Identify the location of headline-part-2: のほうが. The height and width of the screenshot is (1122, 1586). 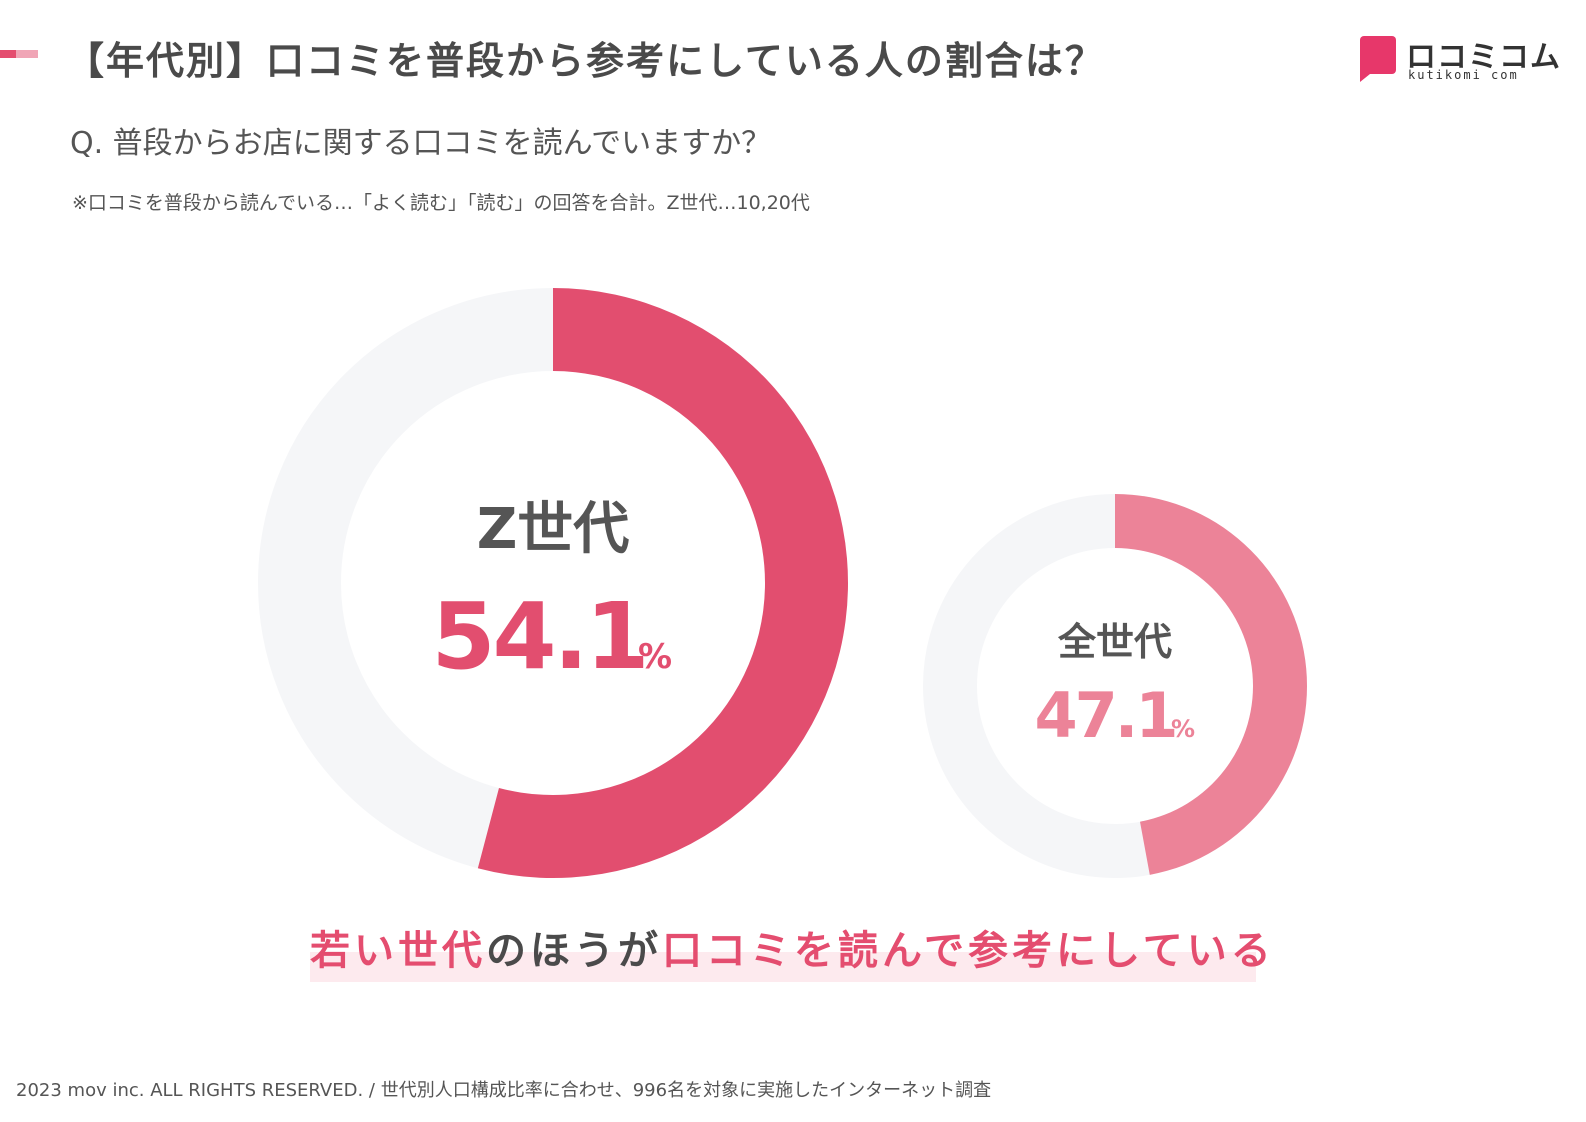
(574, 951).